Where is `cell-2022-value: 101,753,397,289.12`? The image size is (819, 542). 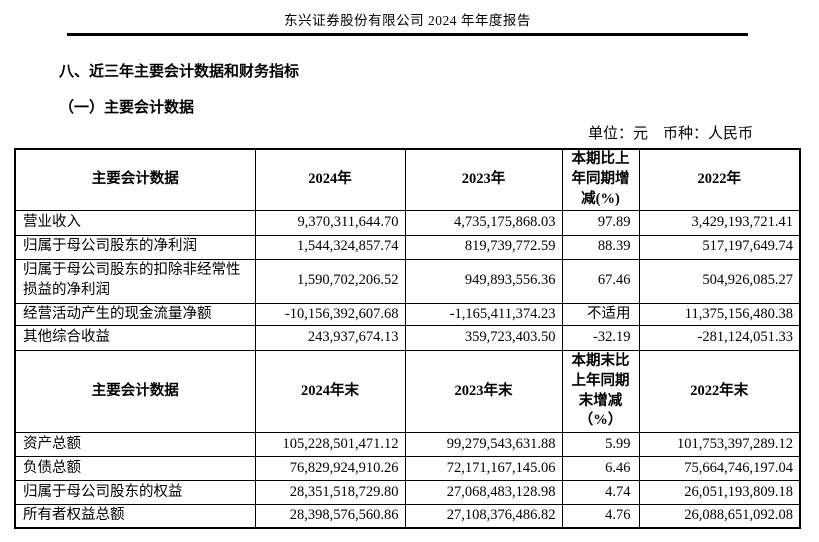 cell-2022-value: 101,753,397,289.12 is located at coordinates (719, 445).